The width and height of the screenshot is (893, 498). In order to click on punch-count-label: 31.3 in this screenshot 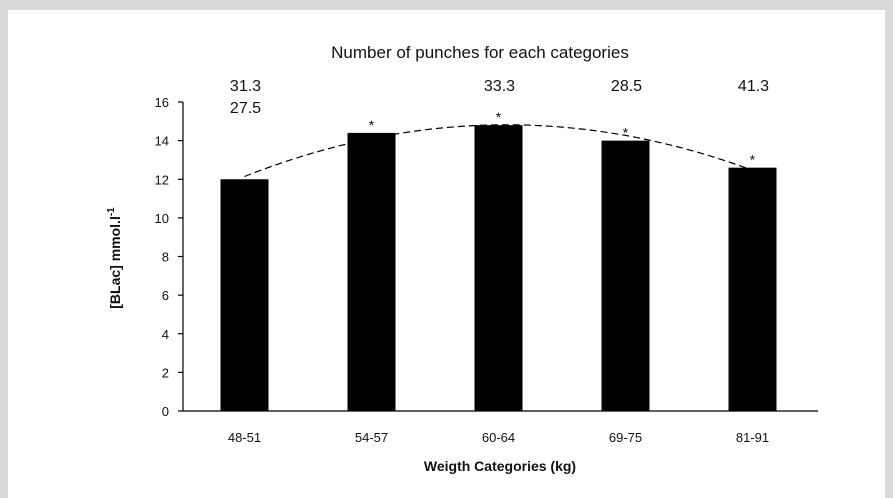, I will do `click(245, 86)`.